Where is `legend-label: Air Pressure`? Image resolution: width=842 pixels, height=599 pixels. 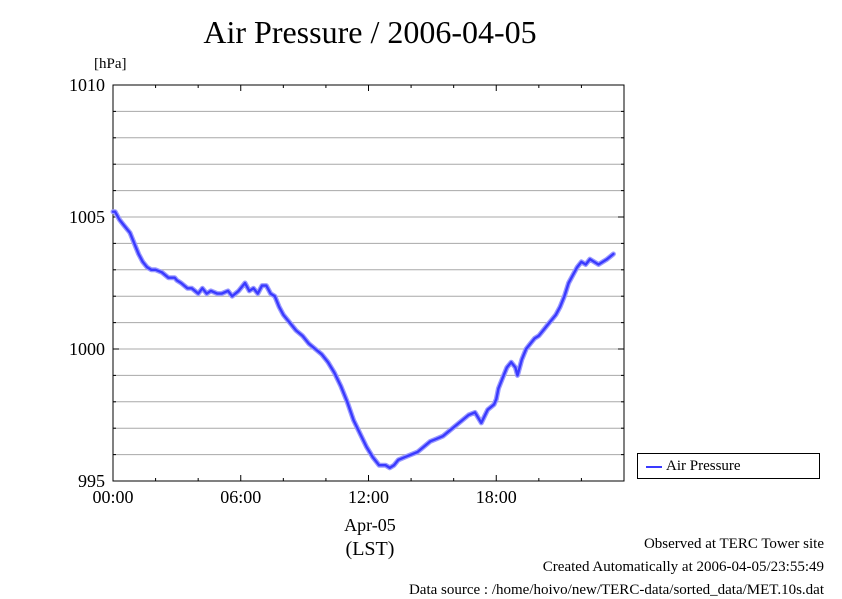
legend-label: Air Pressure is located at coordinates (703, 466).